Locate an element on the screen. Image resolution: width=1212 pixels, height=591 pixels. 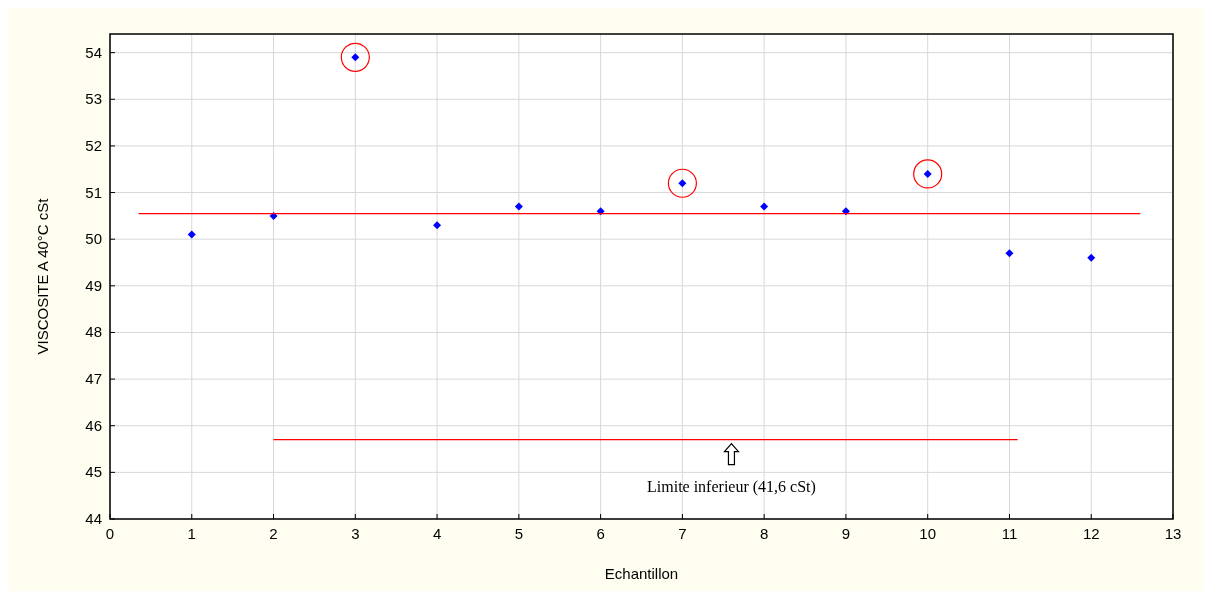
x-axis-title: Echantillon is located at coordinates (641, 573).